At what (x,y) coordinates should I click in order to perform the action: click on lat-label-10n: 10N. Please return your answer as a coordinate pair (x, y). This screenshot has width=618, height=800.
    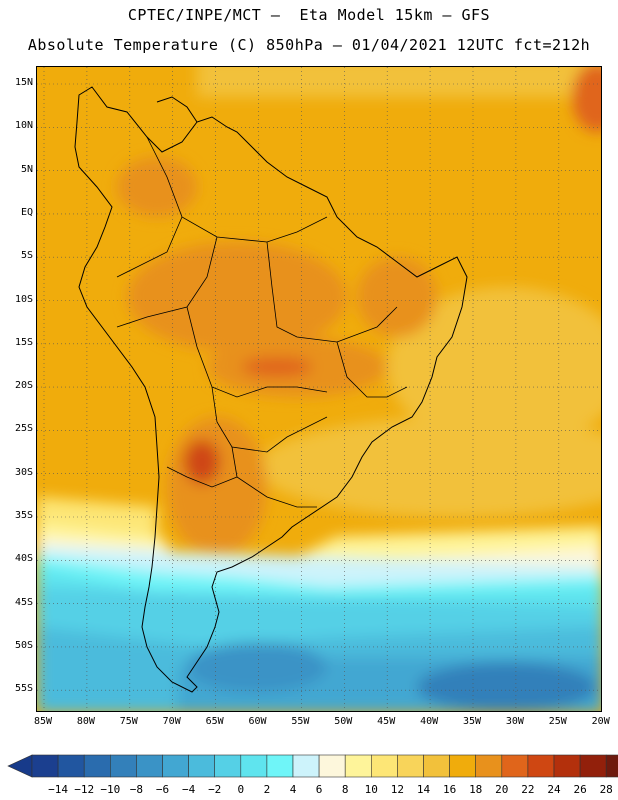
    Looking at the image, I should click on (23, 126).